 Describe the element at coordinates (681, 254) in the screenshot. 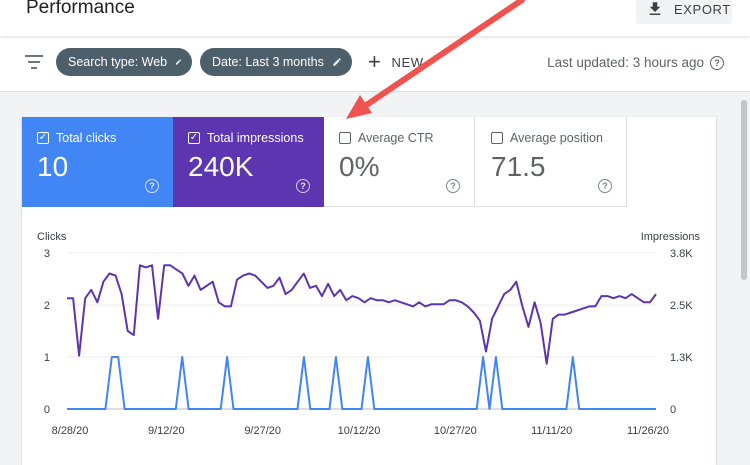

I see `y-tick-right: 3.8K` at that location.